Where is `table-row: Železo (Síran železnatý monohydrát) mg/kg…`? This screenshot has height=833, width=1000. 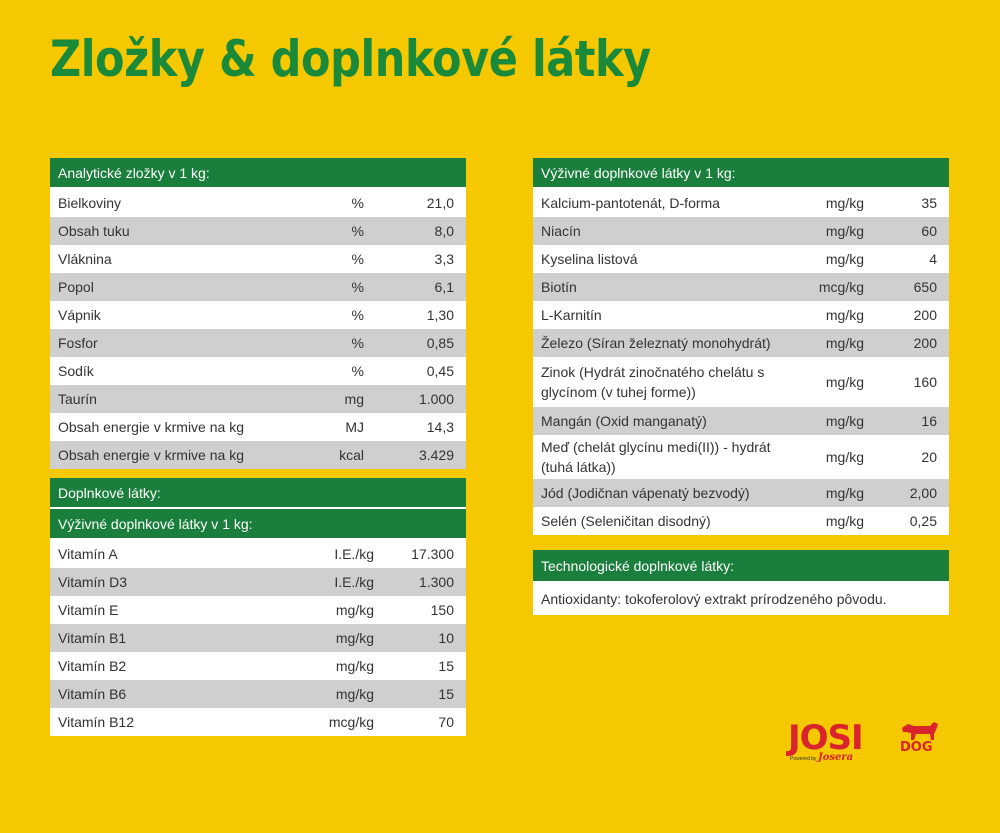 table-row: Železo (Síran železnatý monohydrát) mg/kg… is located at coordinates (741, 343).